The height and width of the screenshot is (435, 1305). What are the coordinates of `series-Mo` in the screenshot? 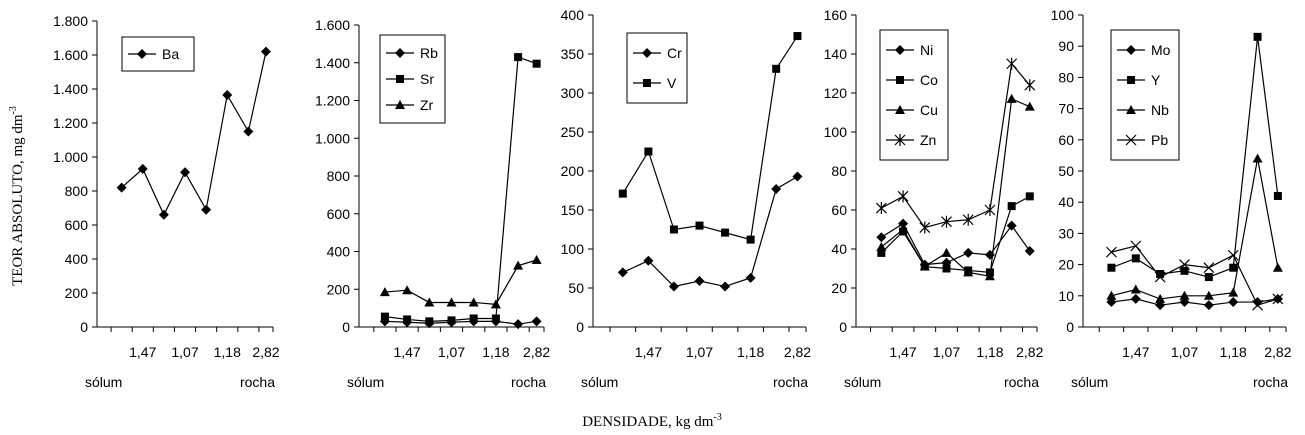 It's located at (1194, 302).